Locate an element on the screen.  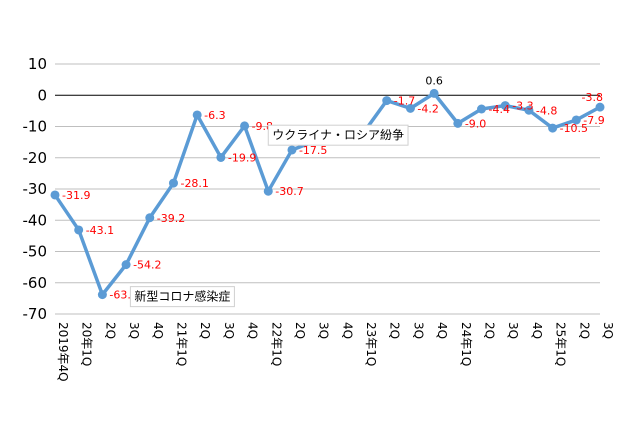
data-label: -30.7 is located at coordinates (289, 191).